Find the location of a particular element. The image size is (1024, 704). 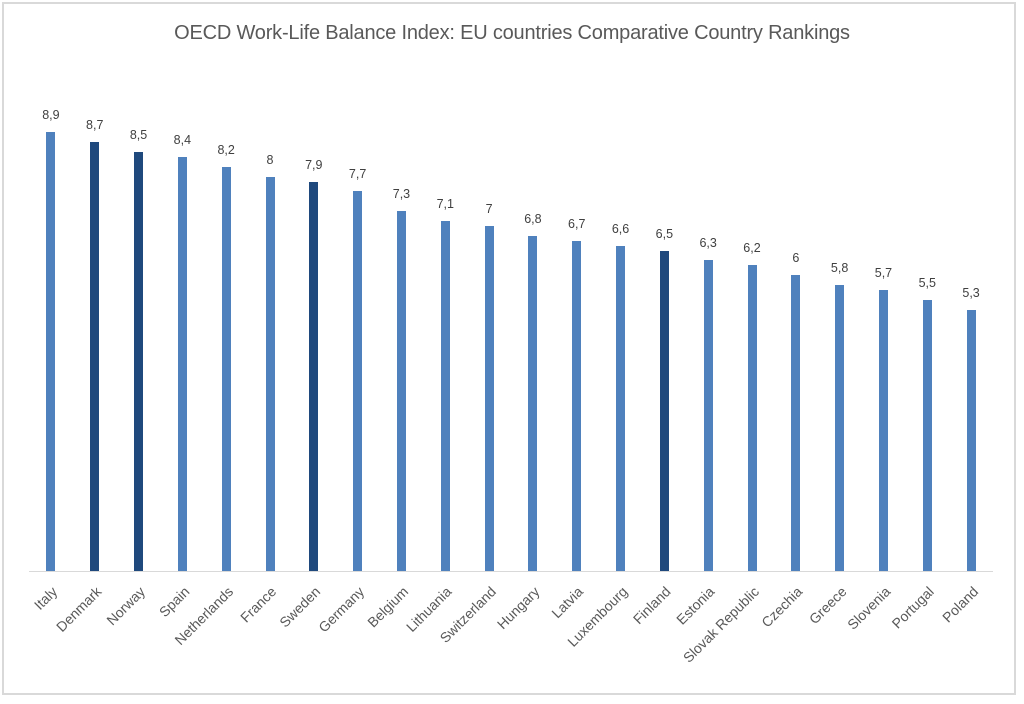

data-label: 6,6 is located at coordinates (620, 228).